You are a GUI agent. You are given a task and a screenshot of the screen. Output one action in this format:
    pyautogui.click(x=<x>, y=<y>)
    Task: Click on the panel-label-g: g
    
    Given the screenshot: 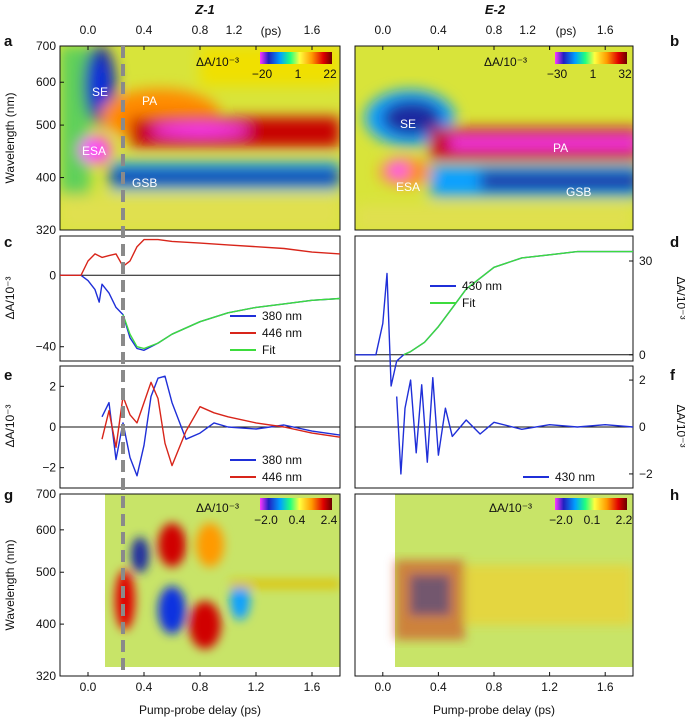 What is the action you would take?
    pyautogui.click(x=8, y=495)
    